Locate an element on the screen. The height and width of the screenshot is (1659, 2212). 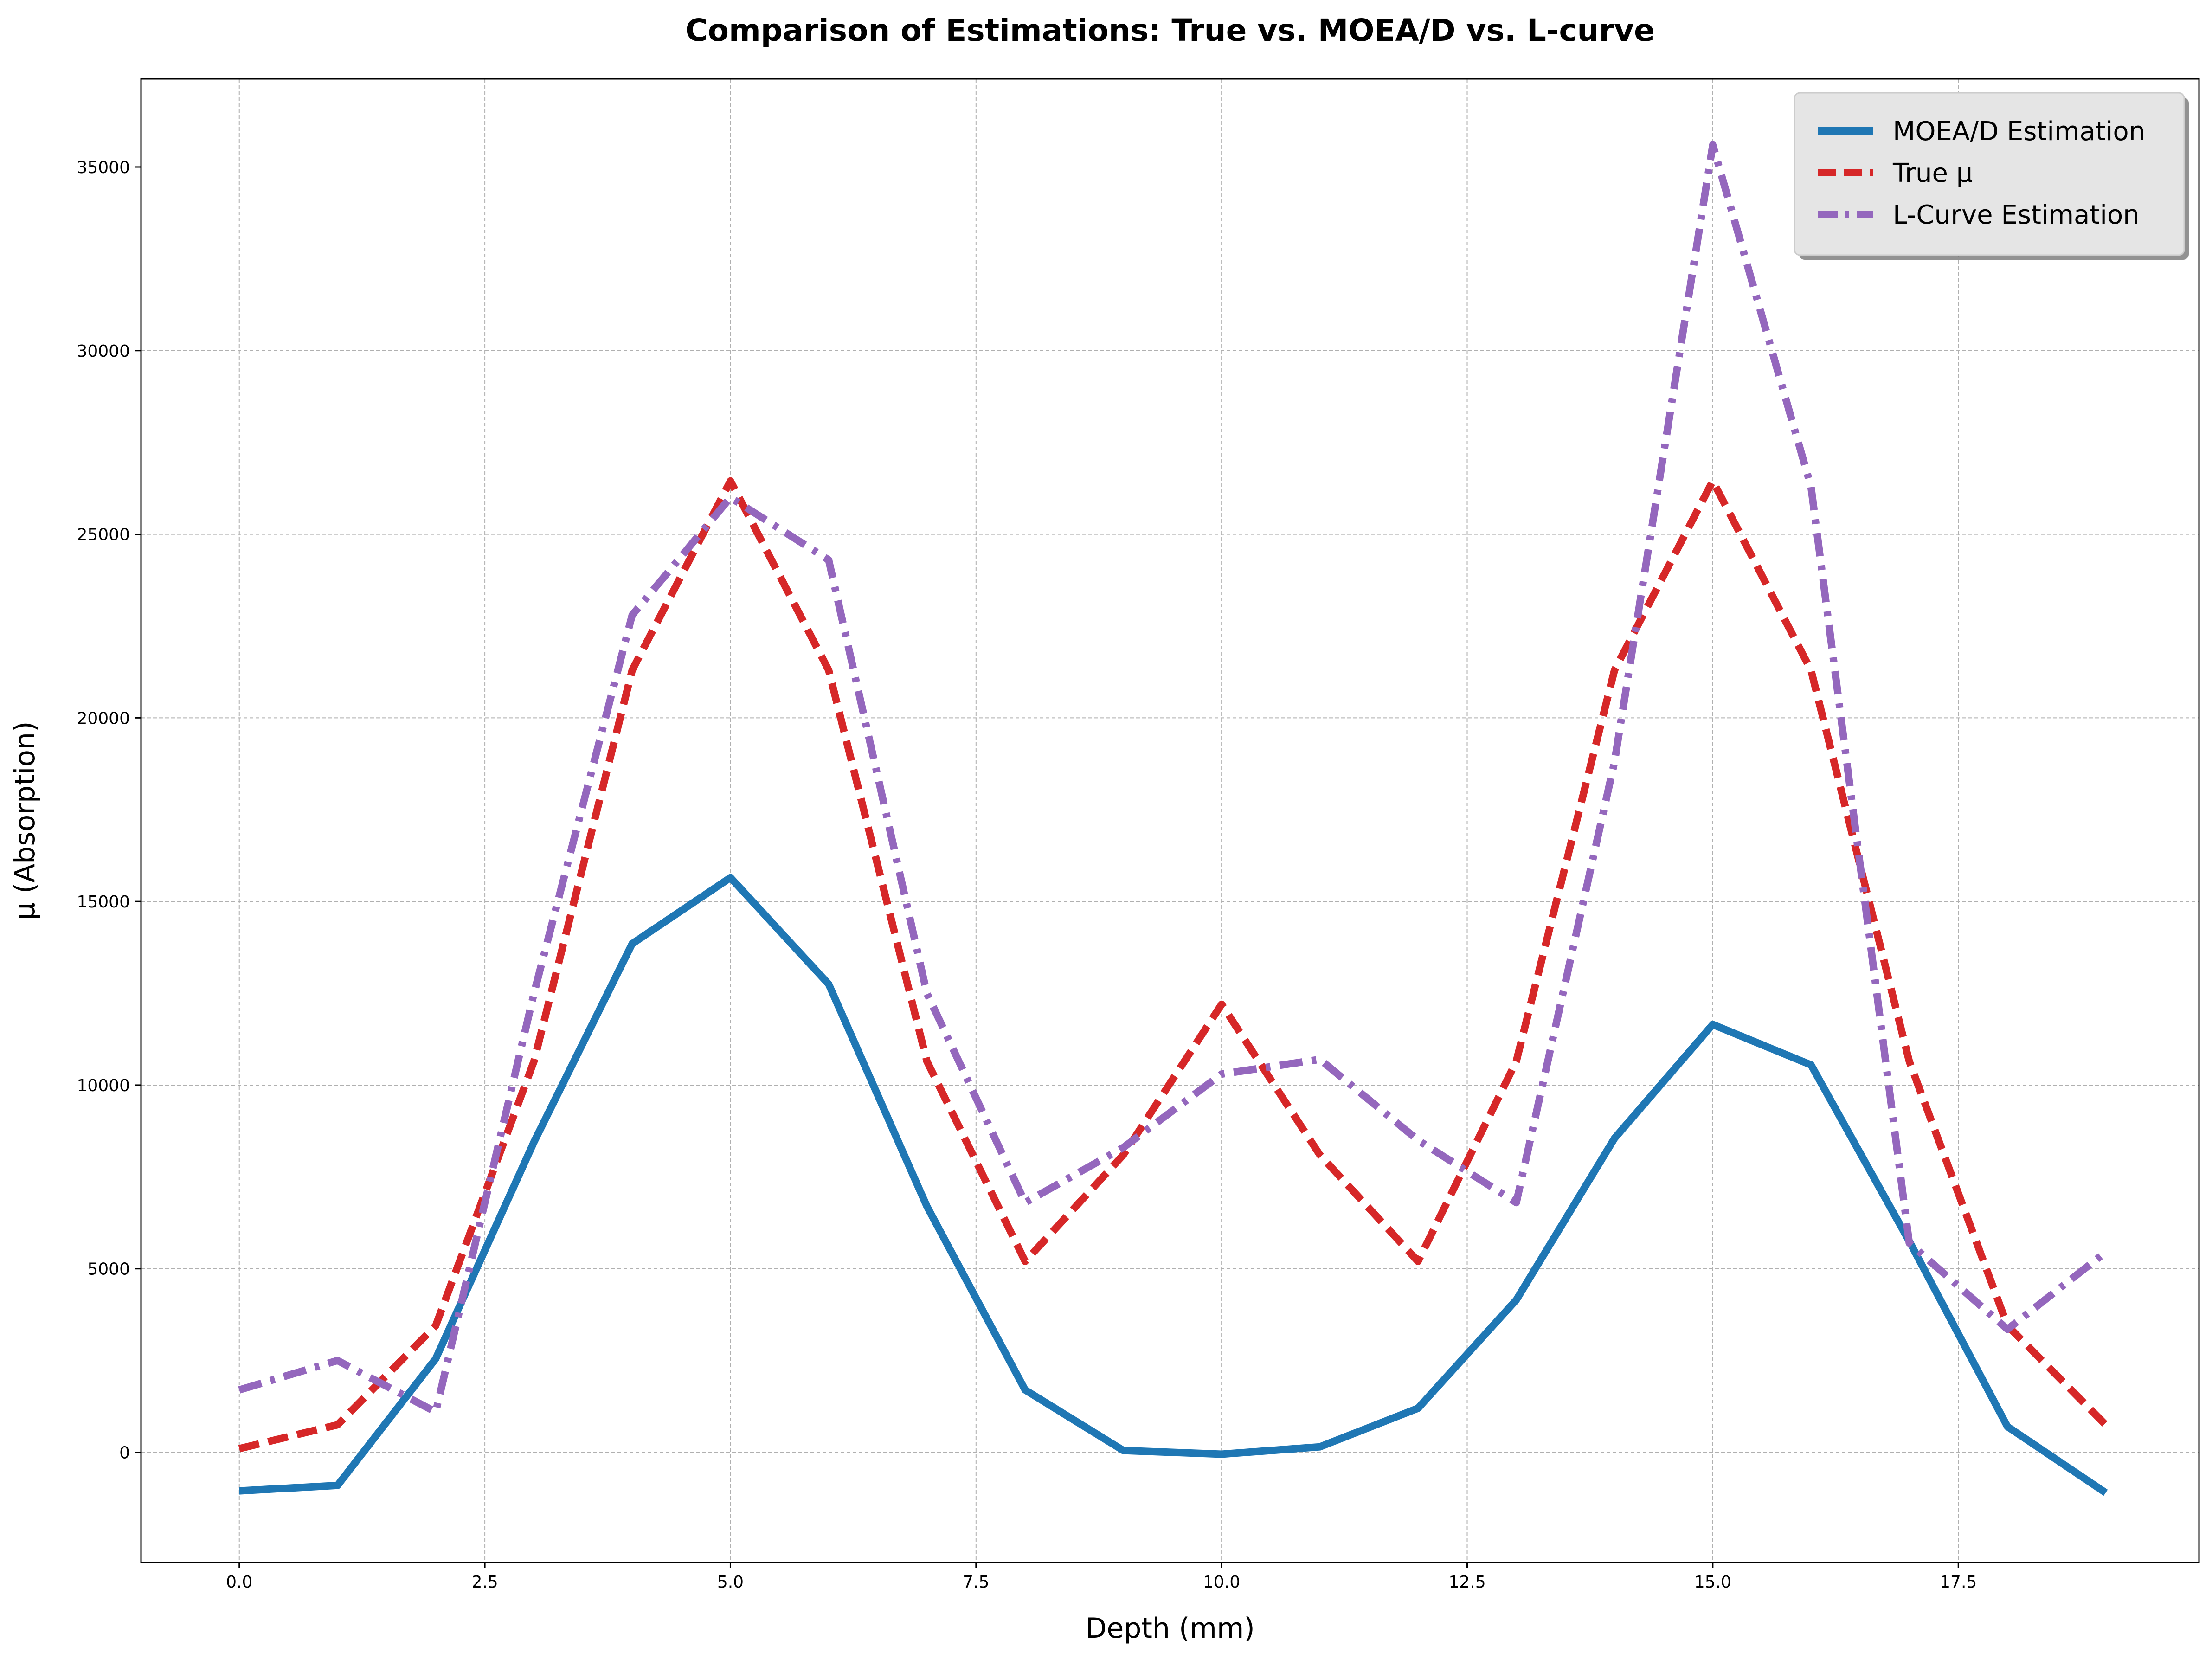
y-tick-label: 25000 is located at coordinates (103, 535).